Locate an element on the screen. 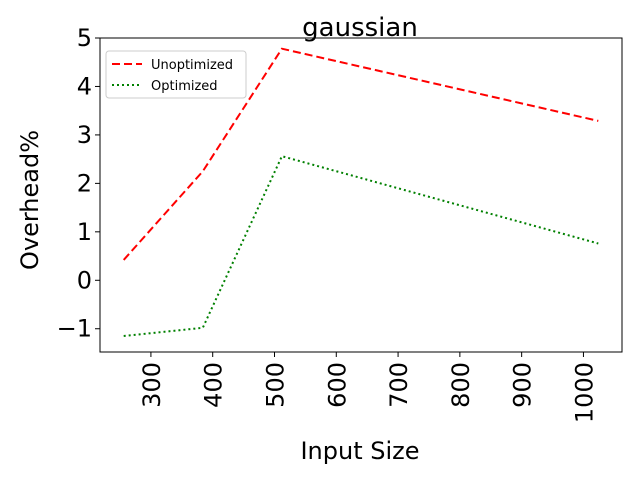 The width and height of the screenshot is (640, 480). y-tick-label-0: −1 is located at coordinates (74, 329).